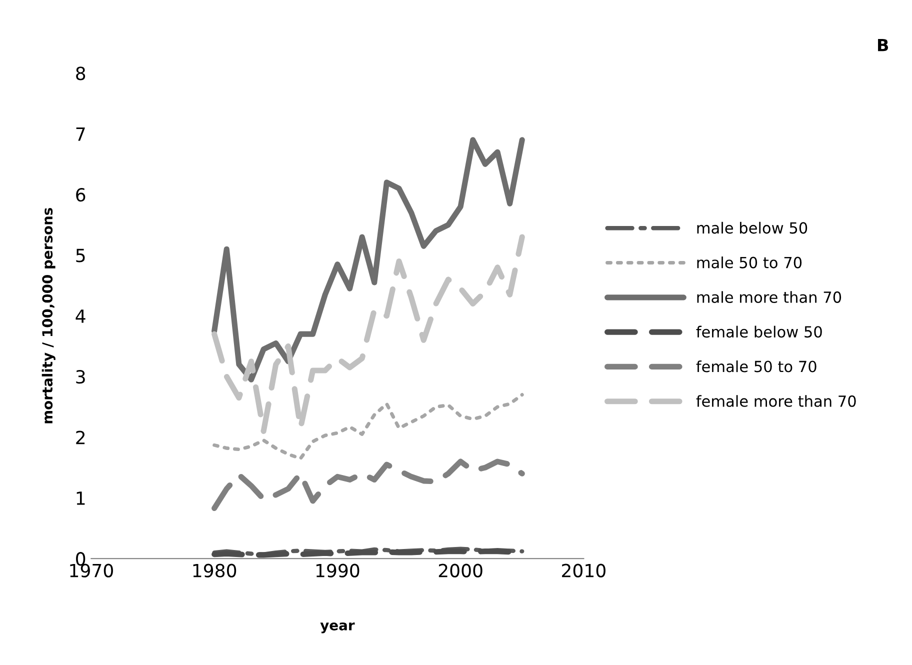 This screenshot has height=665, width=912. What do you see at coordinates (769, 297) in the screenshot?
I see `legend-label: male more than 70` at bounding box center [769, 297].